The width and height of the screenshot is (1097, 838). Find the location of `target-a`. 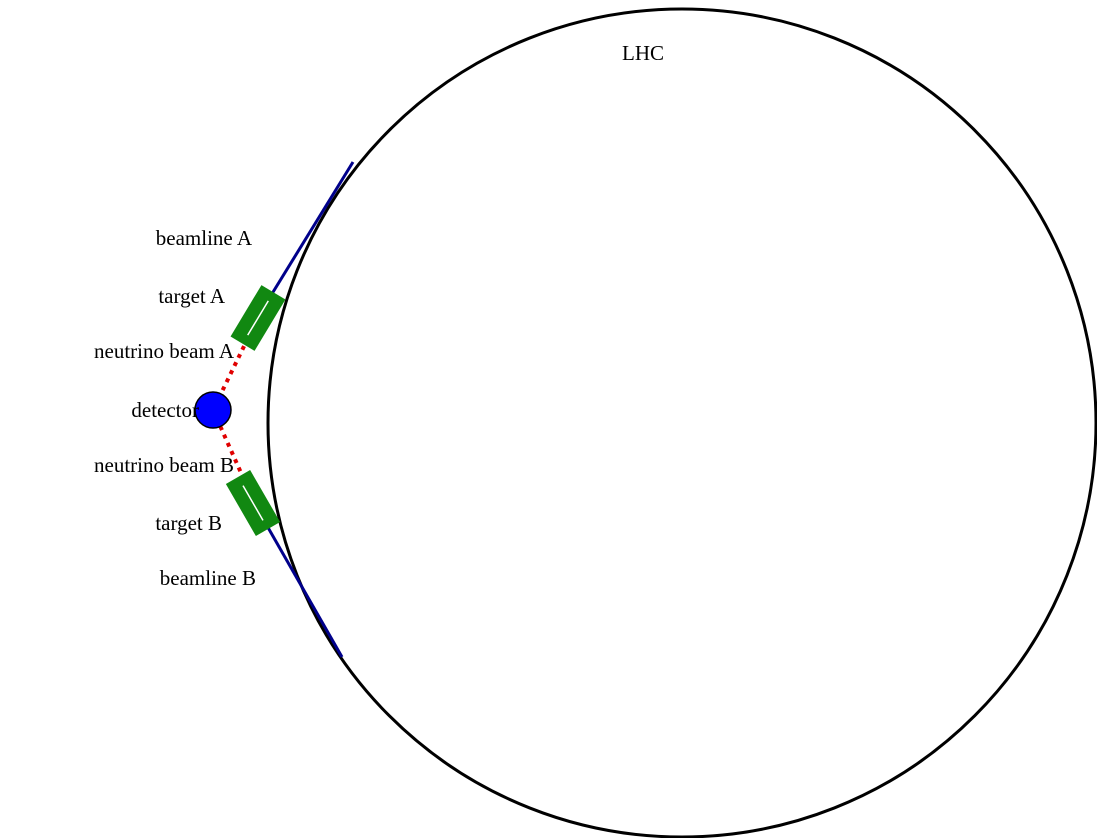

target-a is located at coordinates (258, 318).